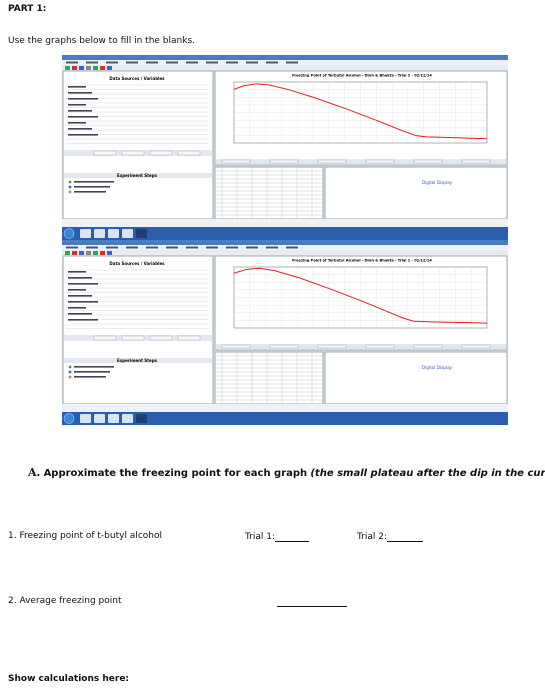  Describe the element at coordinates (138, 145) in the screenshot. I see `sources-panel` at that location.